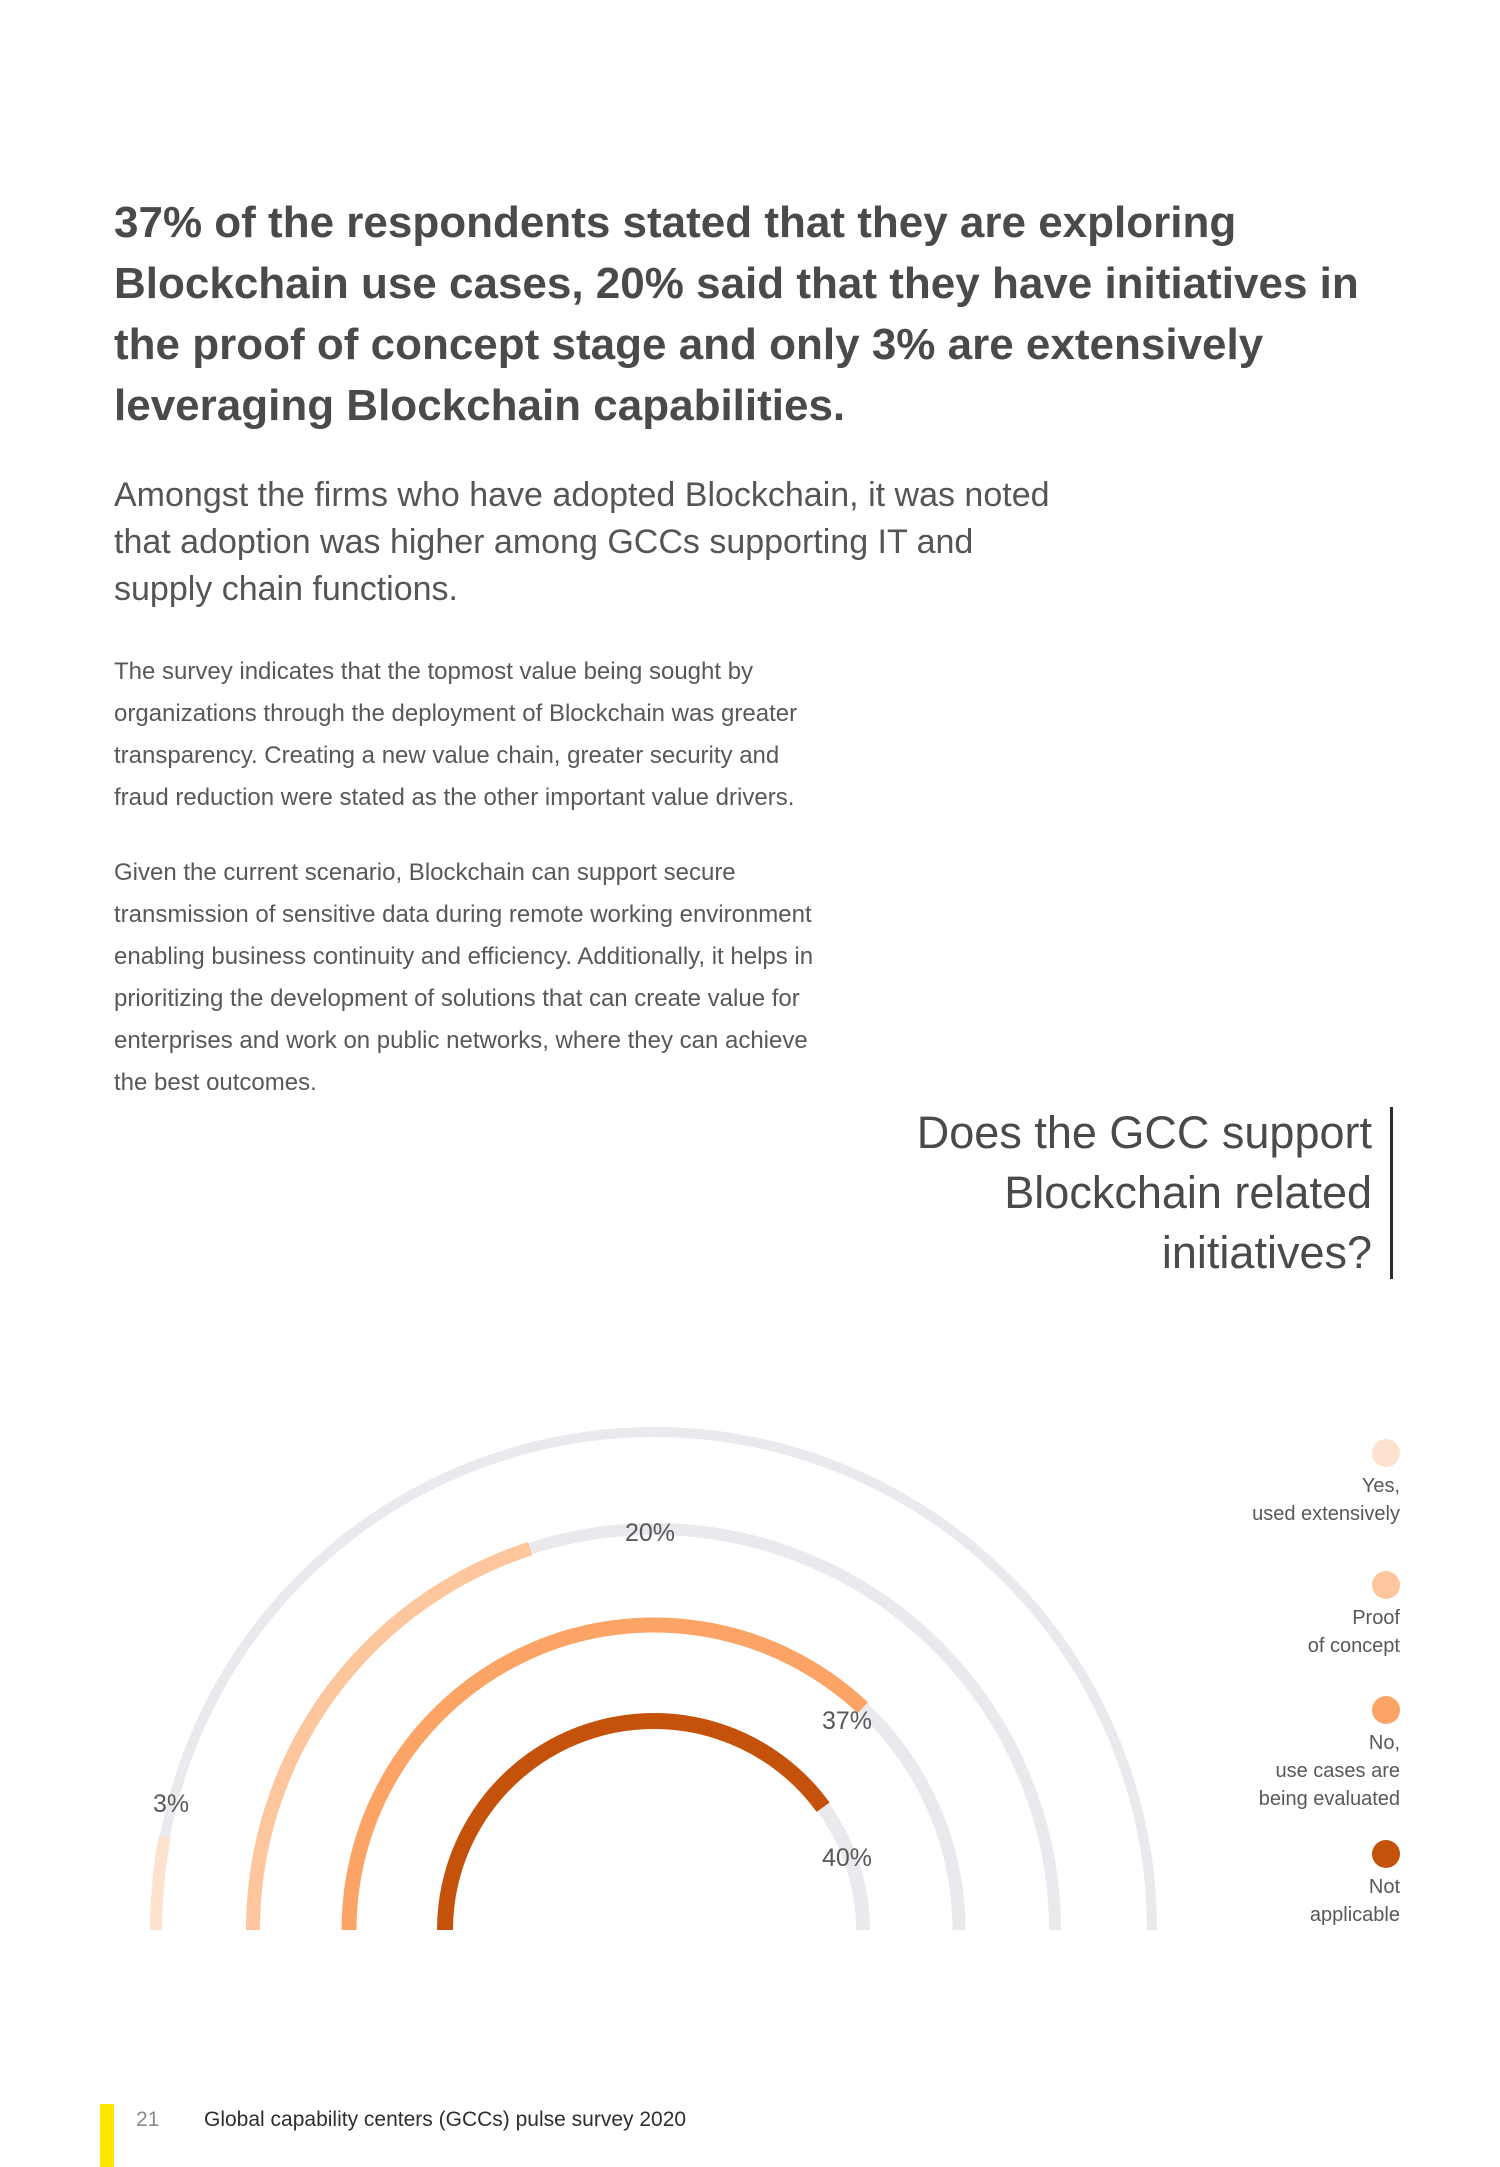  Describe the element at coordinates (1380, 1486) in the screenshot. I see `legend-label-line: Yes,` at that location.